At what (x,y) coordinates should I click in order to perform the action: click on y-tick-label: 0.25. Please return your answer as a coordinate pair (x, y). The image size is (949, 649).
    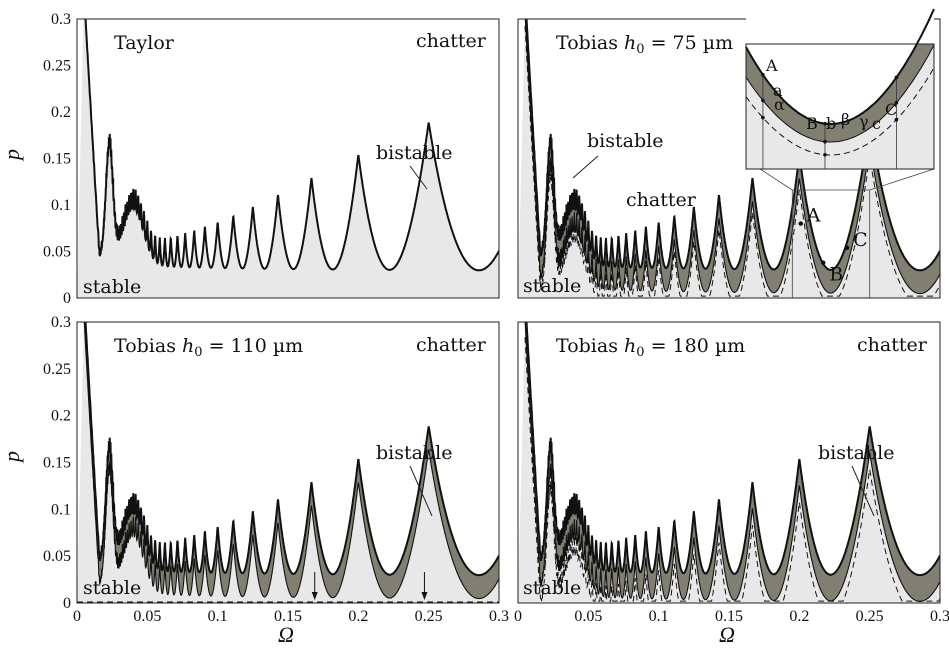
    Looking at the image, I should click on (57, 66).